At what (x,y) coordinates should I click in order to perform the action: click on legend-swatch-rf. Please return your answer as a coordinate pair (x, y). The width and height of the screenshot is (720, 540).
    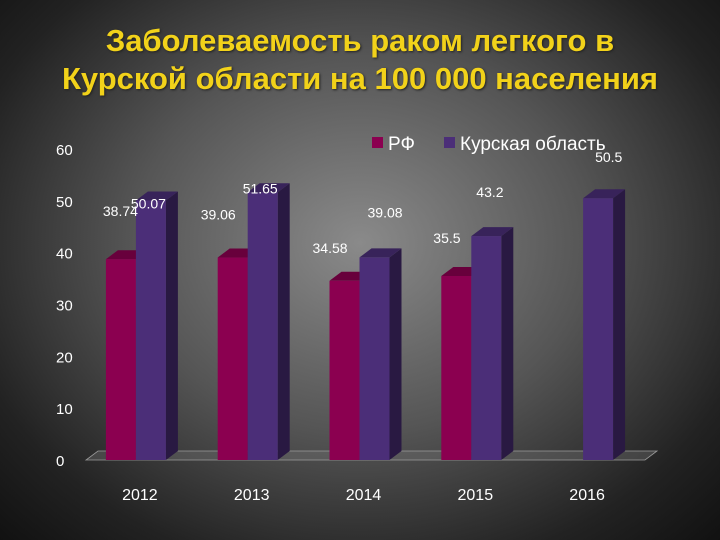
    Looking at the image, I should click on (377, 142).